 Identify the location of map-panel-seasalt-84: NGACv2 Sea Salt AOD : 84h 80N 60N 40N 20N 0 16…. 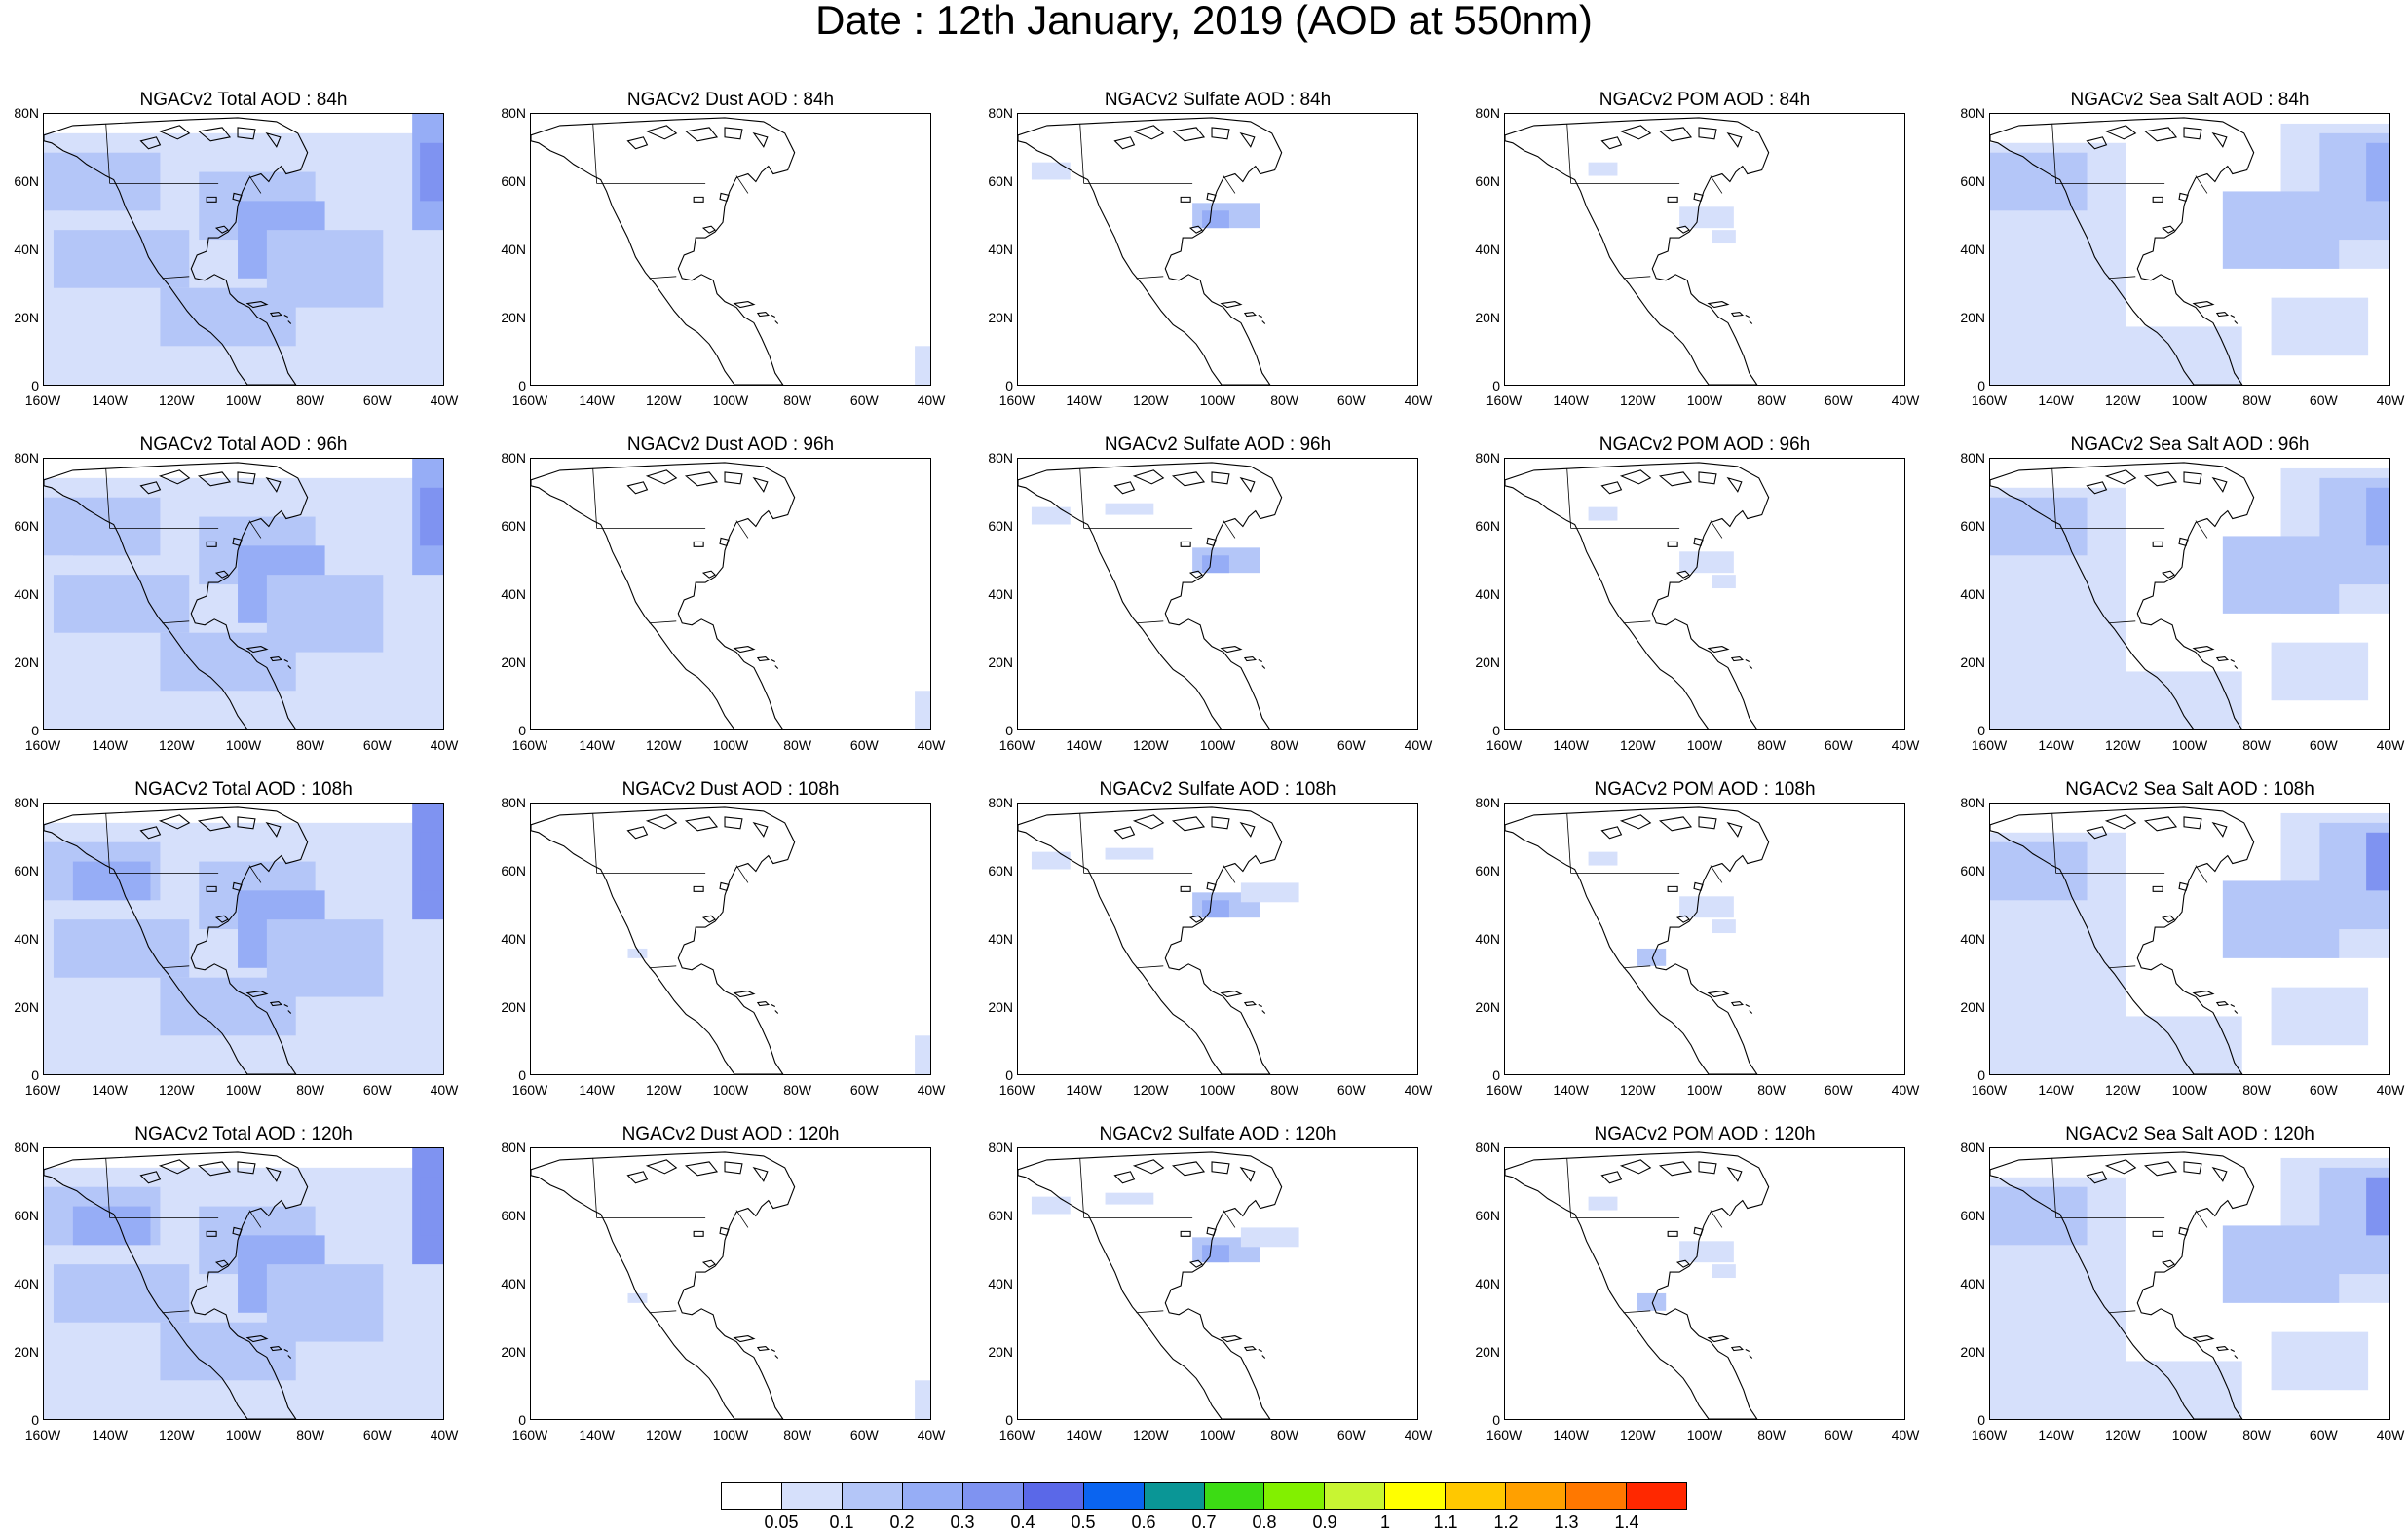
(2177, 263).